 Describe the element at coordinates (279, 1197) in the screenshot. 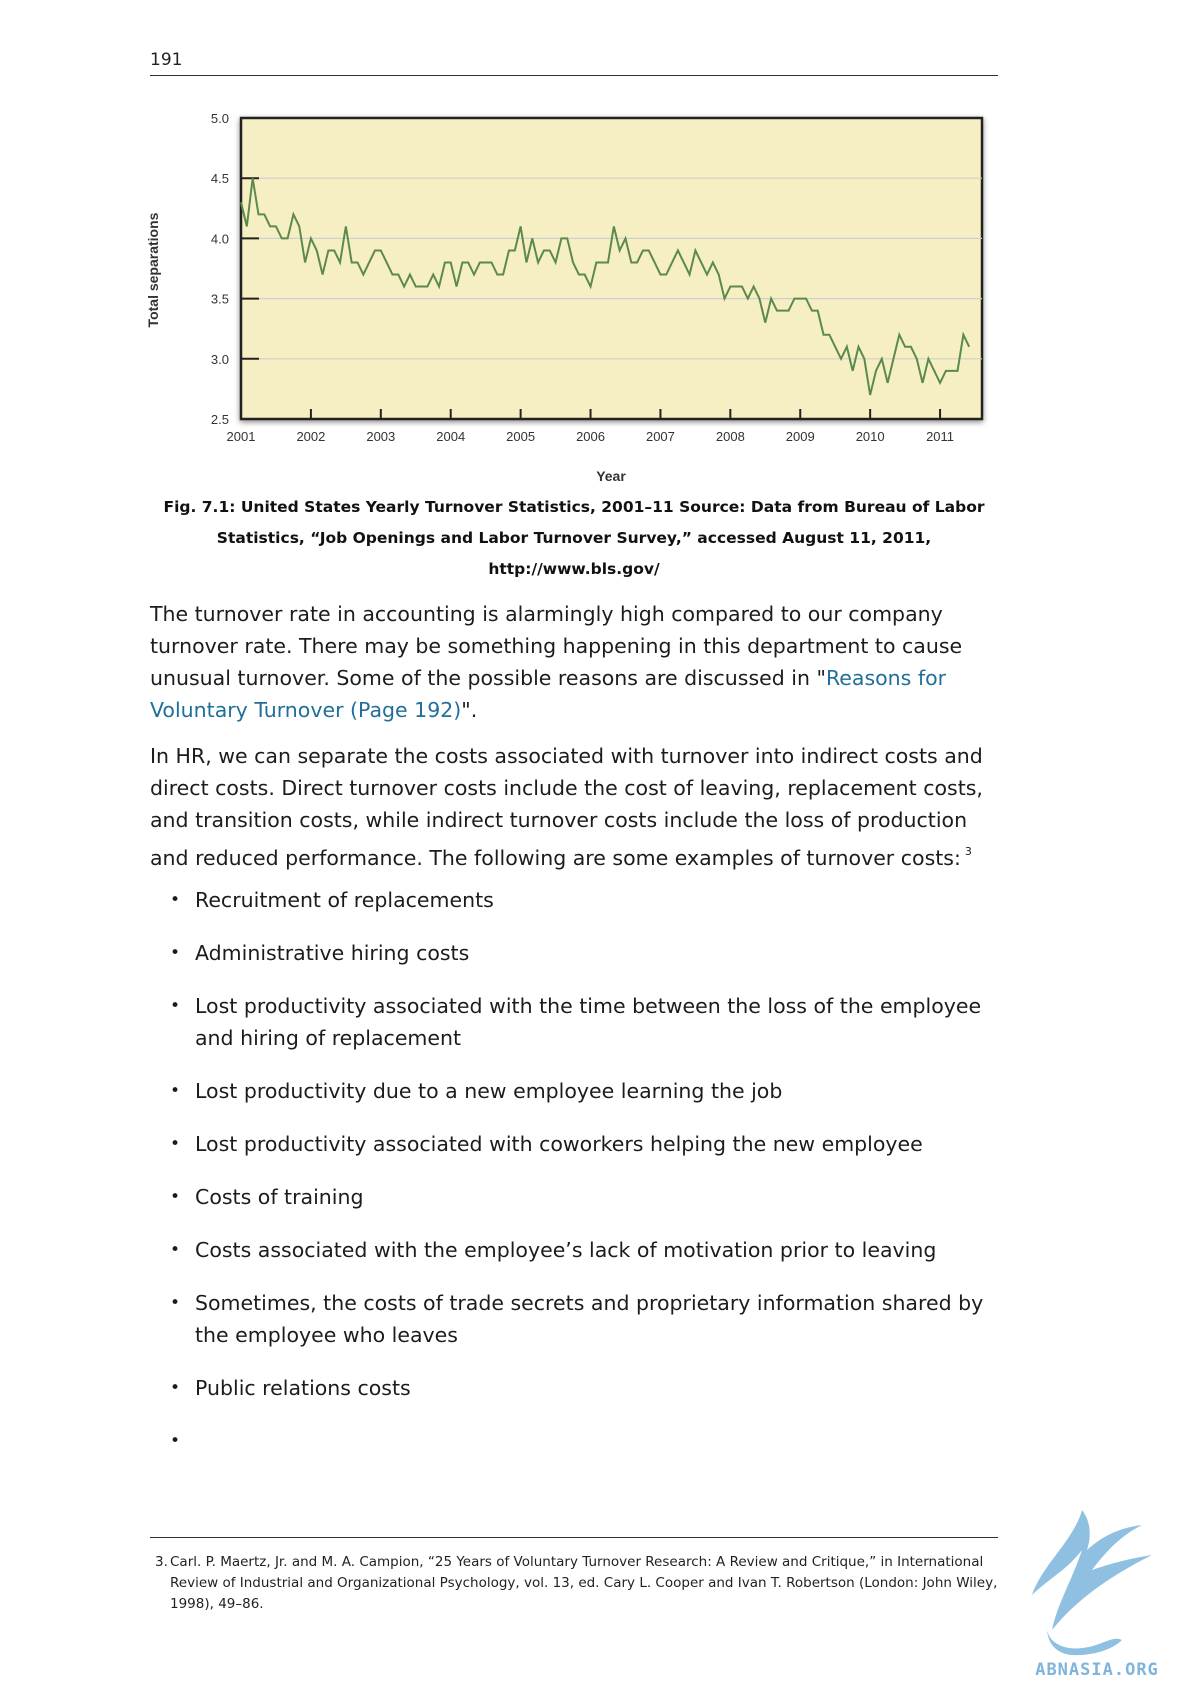

I see `list-item-text: Costs of training` at that location.